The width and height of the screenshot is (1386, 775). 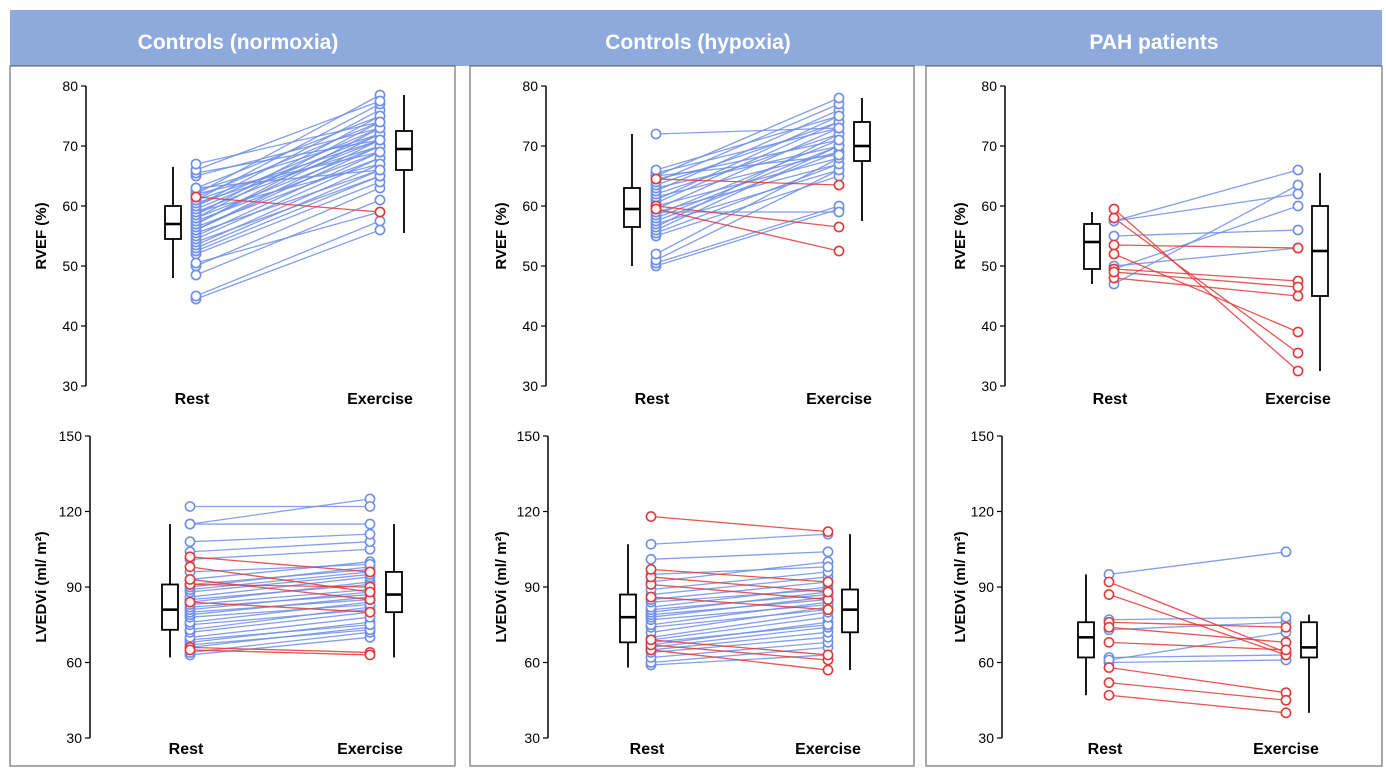 I want to click on y-tick-label: 40, so click(x=70, y=326).